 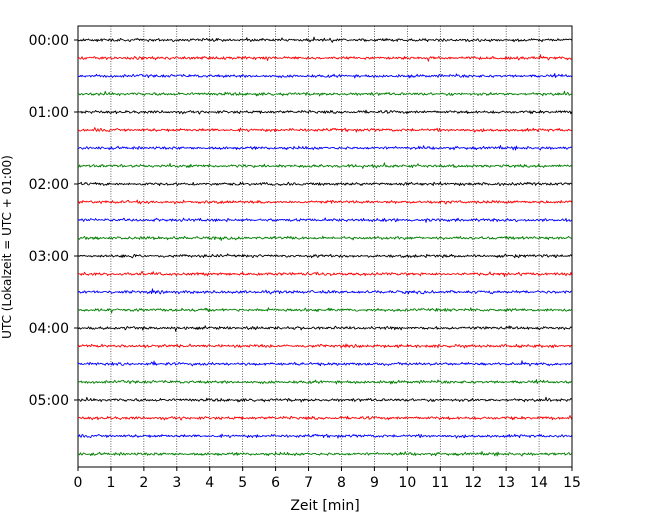 I want to click on x-tick-label: 10, so click(x=407, y=483).